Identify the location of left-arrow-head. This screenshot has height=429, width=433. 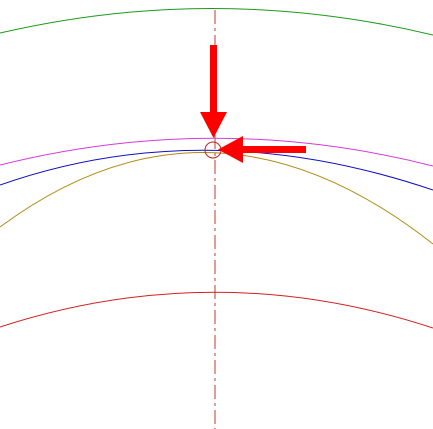
(230, 149).